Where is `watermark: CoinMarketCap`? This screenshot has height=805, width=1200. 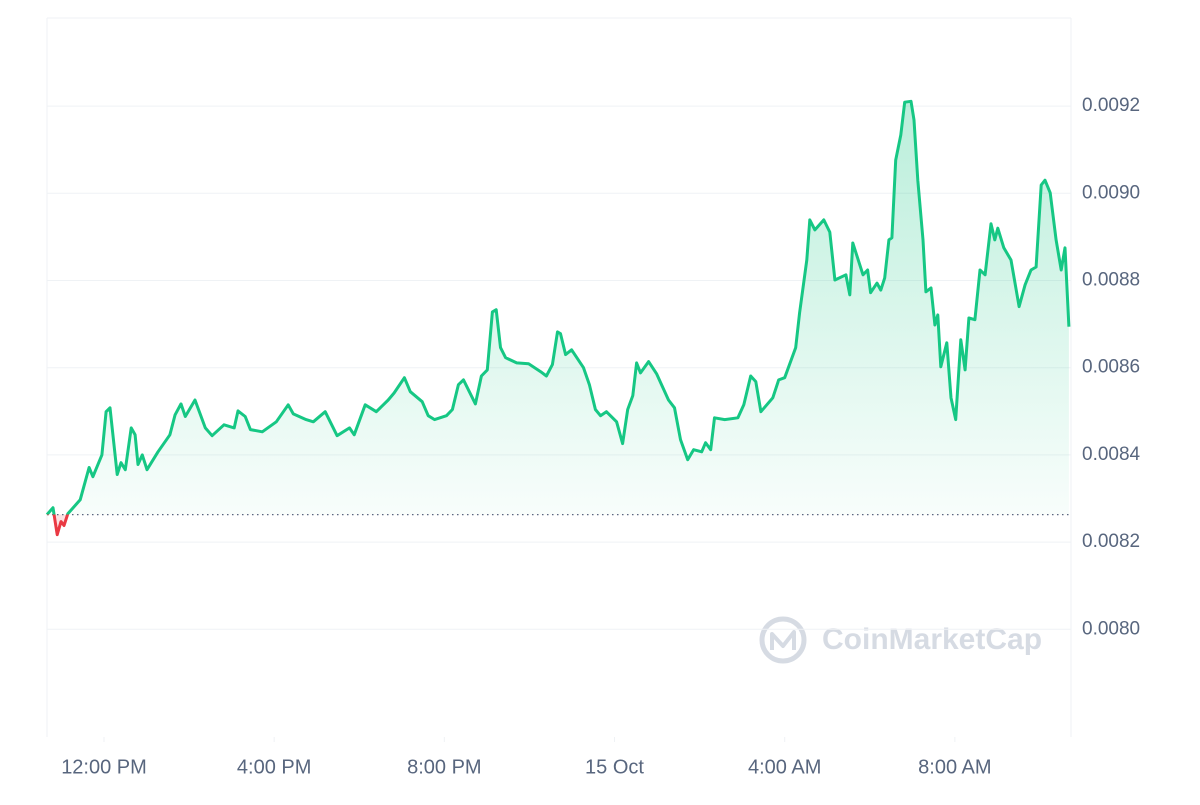 watermark: CoinMarketCap is located at coordinates (900, 640).